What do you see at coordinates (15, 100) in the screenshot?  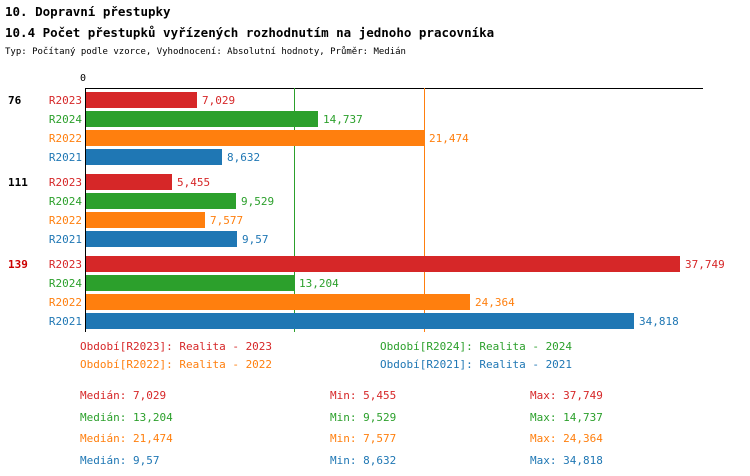 I see `group-row-label: 76` at bounding box center [15, 100].